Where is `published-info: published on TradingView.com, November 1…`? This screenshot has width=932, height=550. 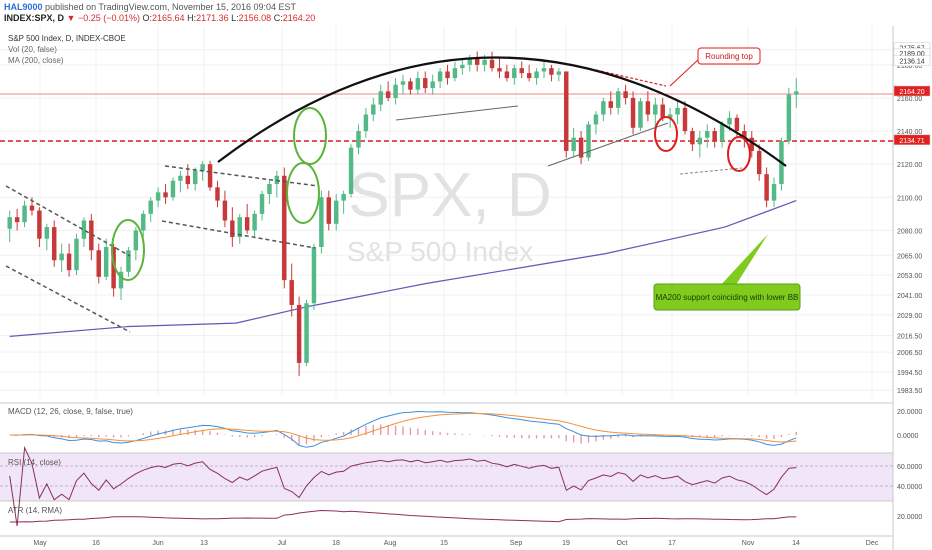
published-info: published on TradingView.com, November 1… is located at coordinates (171, 7).